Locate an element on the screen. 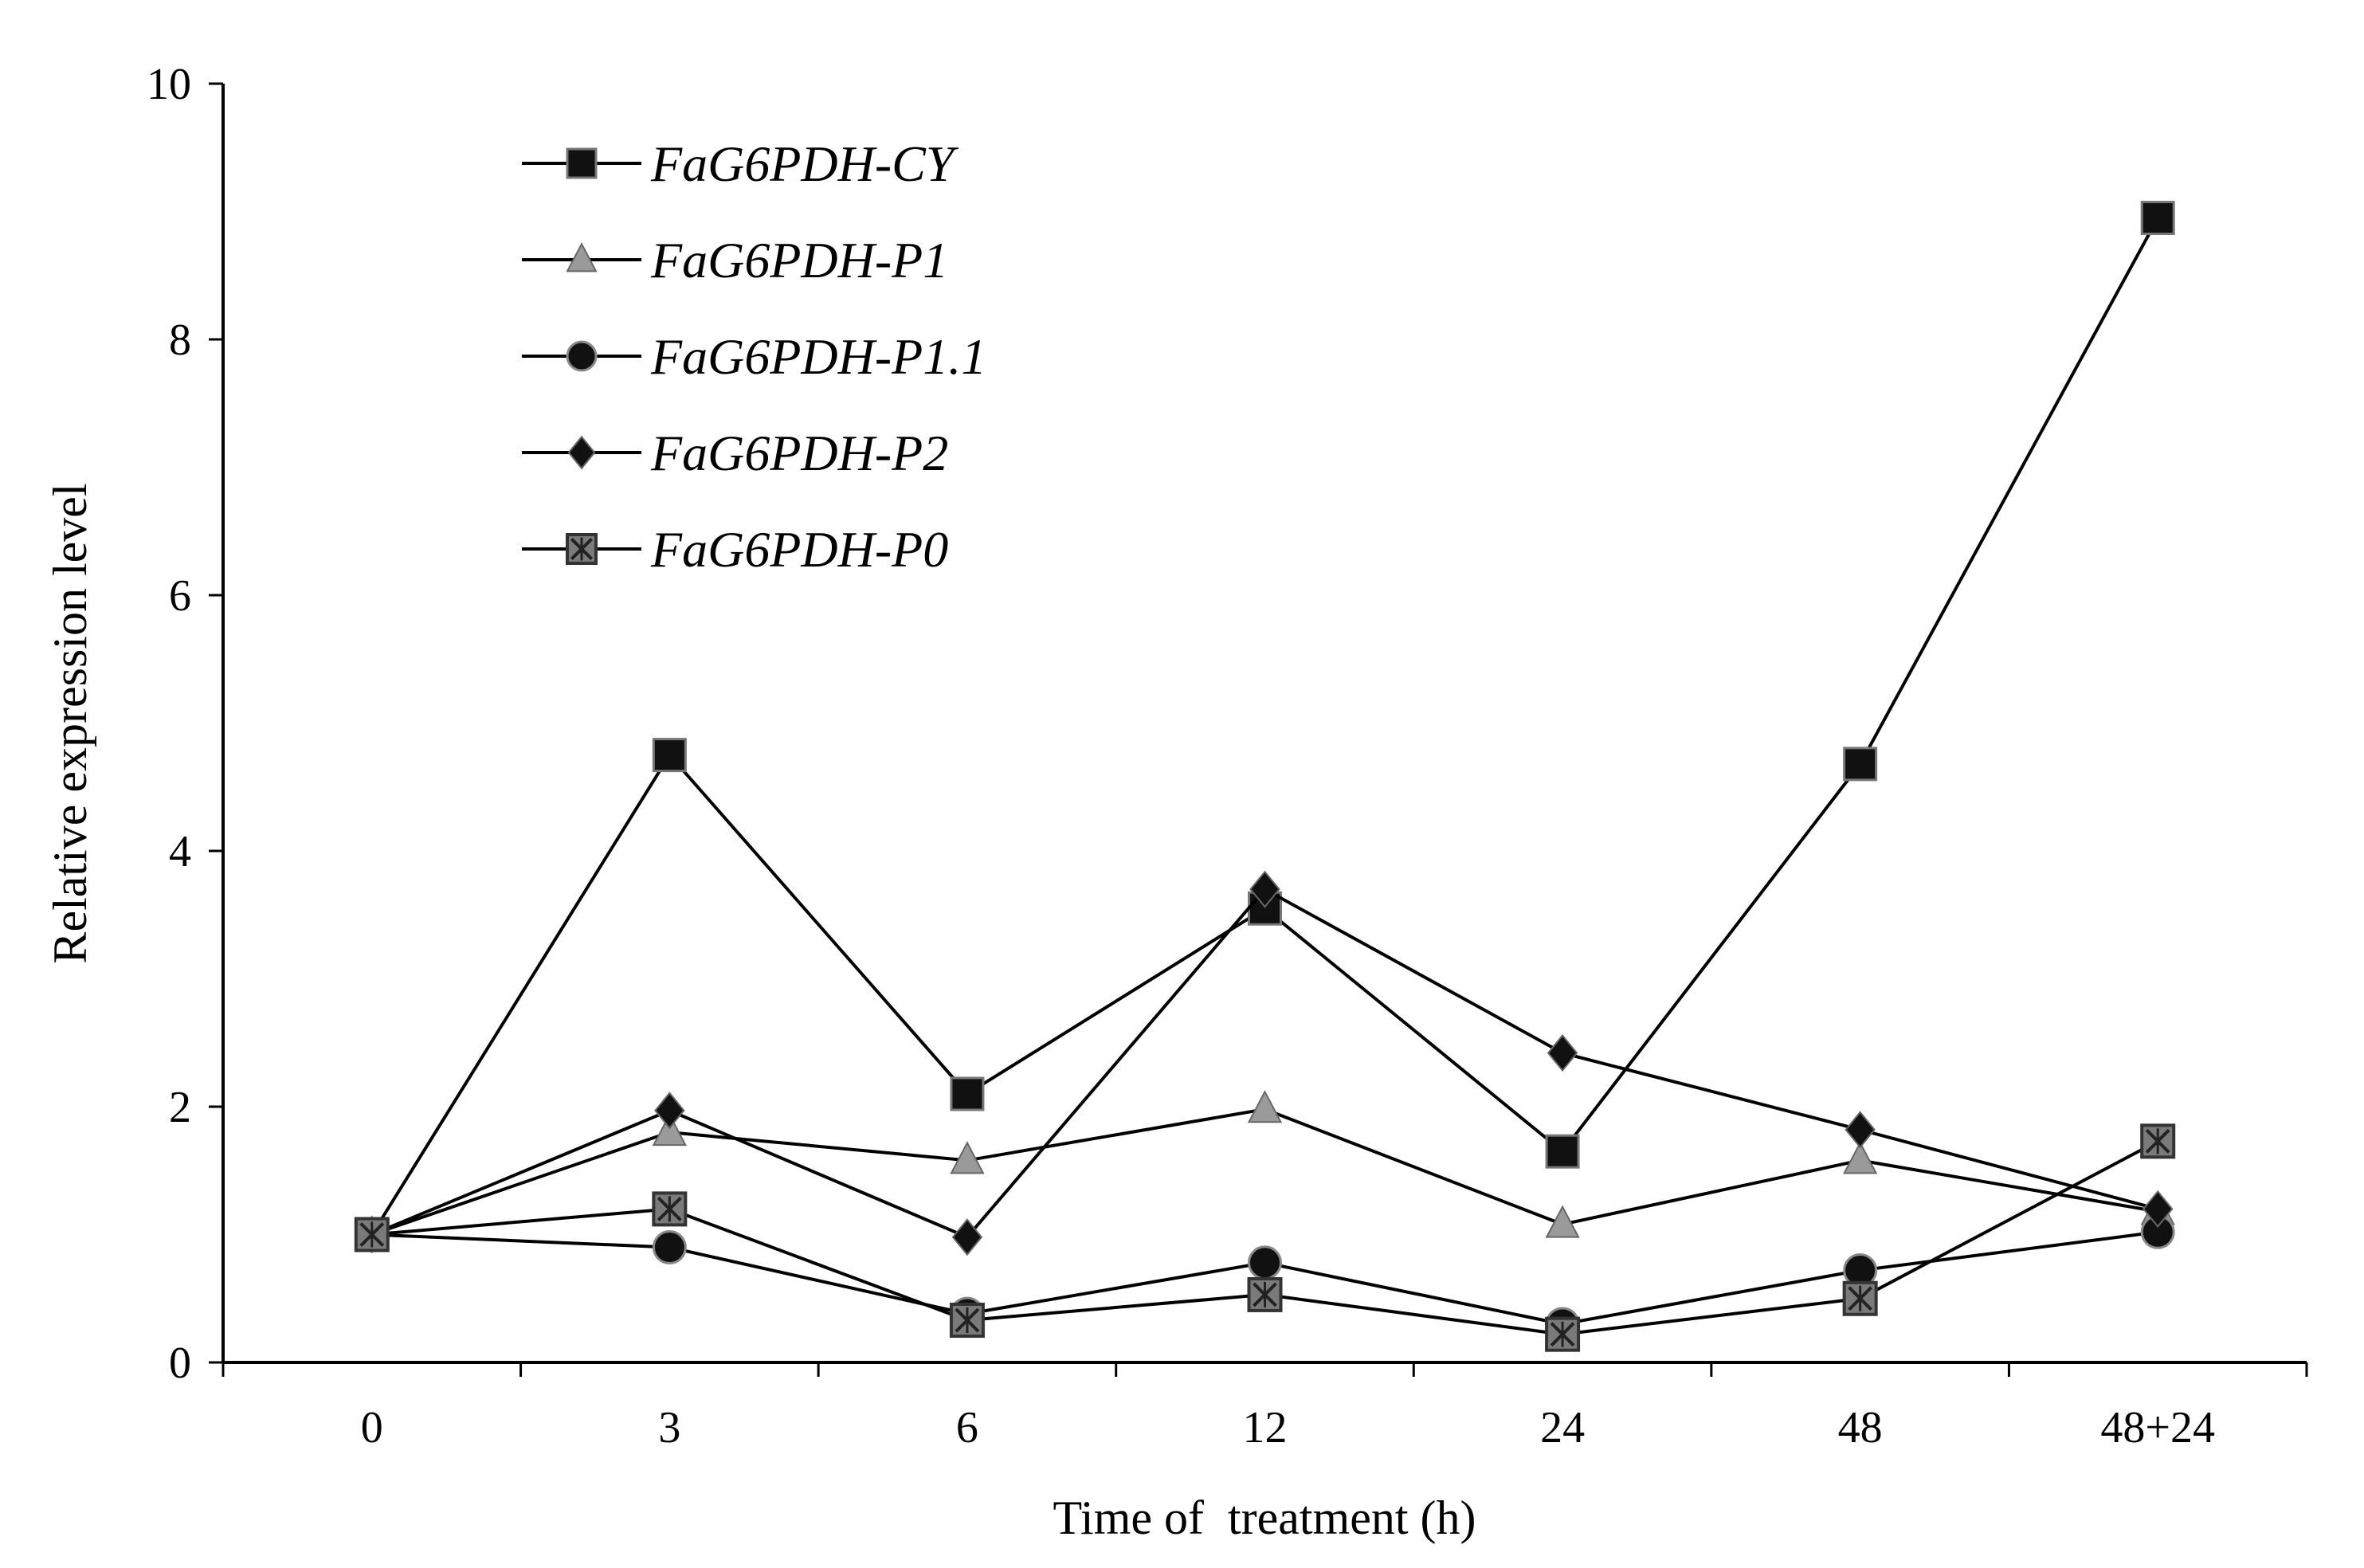 The height and width of the screenshot is (1568, 2364). y-tick-label: 0 is located at coordinates (180, 1363).